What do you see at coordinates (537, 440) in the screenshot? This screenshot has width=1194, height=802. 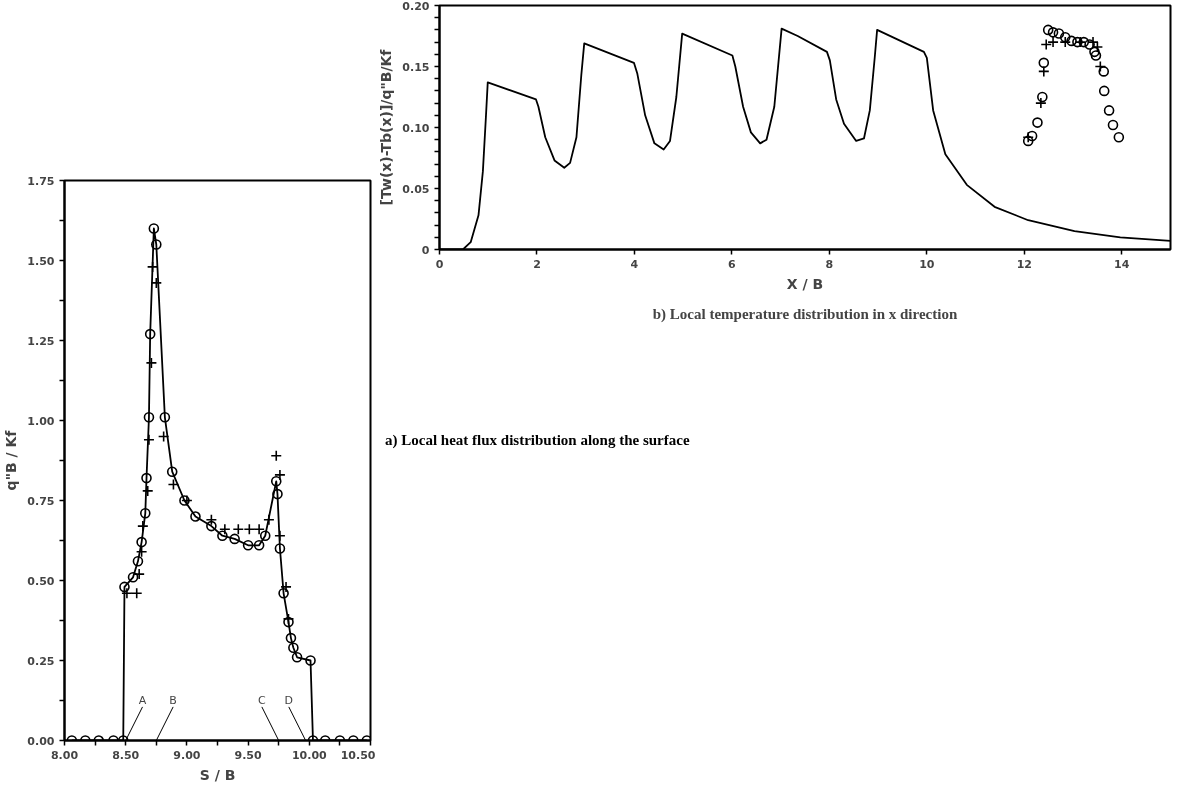 I see `text: a) Local heat flux distribution along the surface` at bounding box center [537, 440].